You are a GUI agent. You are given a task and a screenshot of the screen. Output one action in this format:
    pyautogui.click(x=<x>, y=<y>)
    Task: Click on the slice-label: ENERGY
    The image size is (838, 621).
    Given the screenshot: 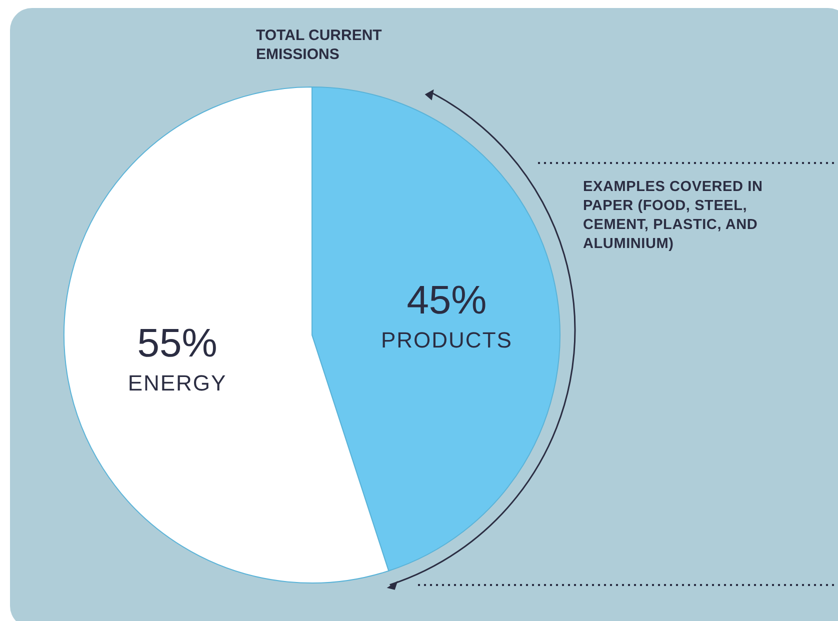 What is the action you would take?
    pyautogui.click(x=177, y=383)
    